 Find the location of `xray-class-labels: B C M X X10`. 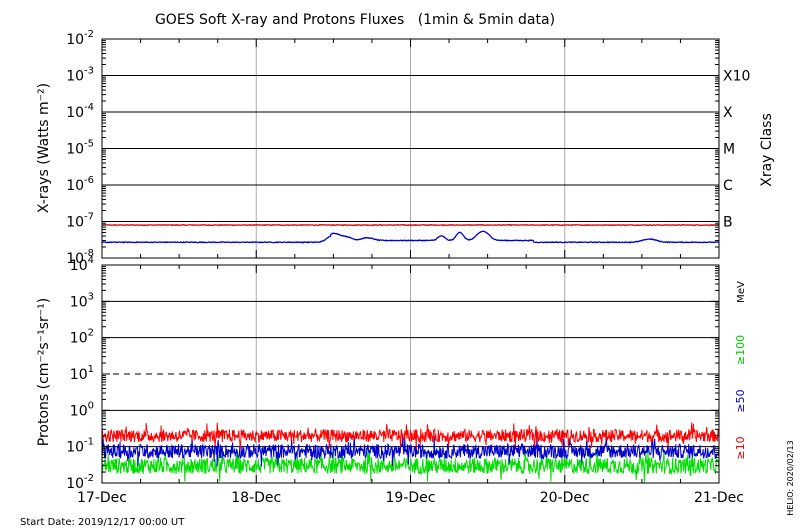

xray-class-labels: B C M X X10 is located at coordinates (736, 150).